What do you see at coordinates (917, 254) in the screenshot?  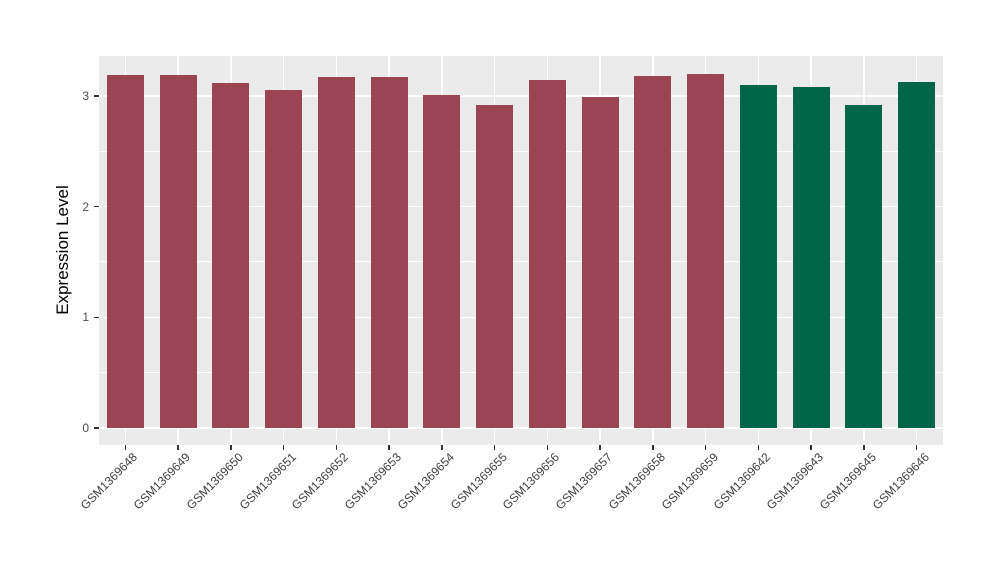 I see `bar-GSM1369646` at bounding box center [917, 254].